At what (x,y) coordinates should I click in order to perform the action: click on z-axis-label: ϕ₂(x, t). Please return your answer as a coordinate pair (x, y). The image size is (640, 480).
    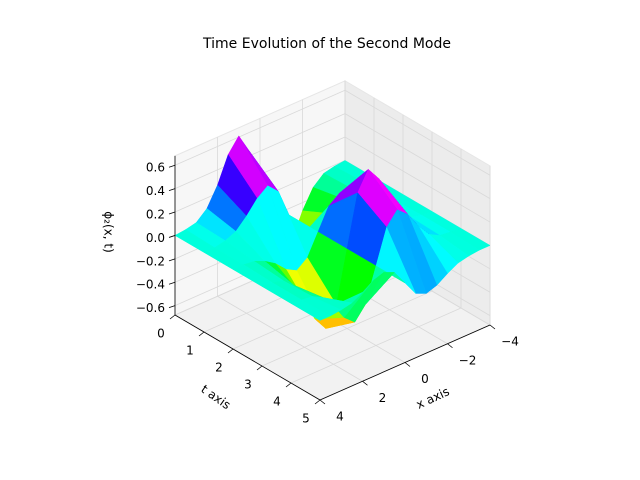
    Looking at the image, I should click on (109, 232).